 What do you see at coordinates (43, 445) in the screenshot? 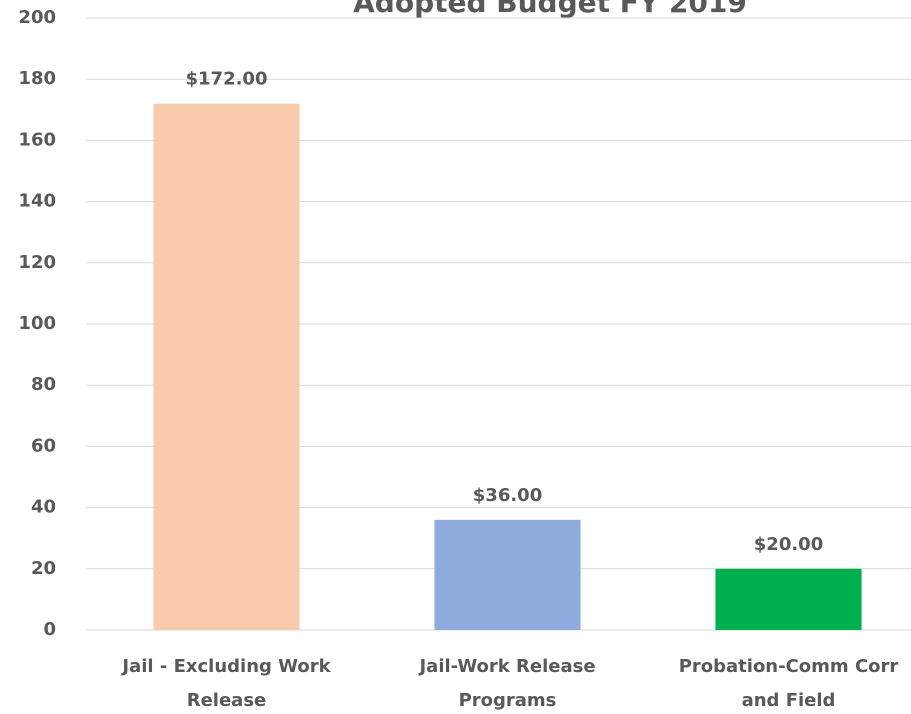
I see `y-tick-label: 60` at bounding box center [43, 445].